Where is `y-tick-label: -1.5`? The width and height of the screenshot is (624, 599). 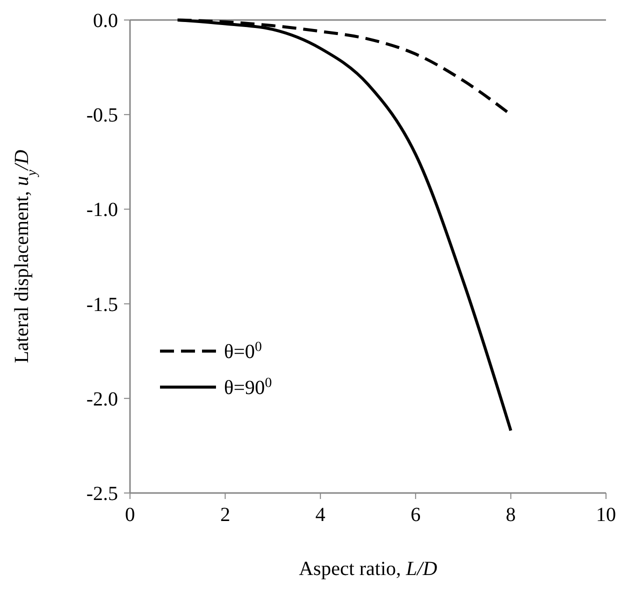
y-tick-label: -1.5 is located at coordinates (102, 305).